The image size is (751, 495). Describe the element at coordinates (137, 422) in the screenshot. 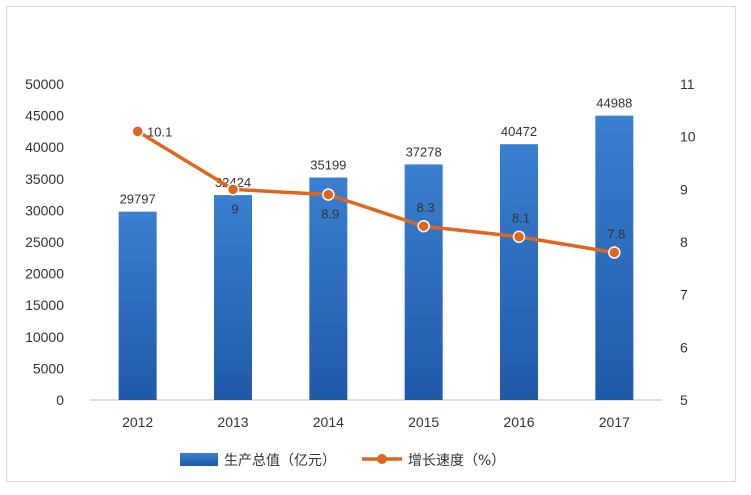

I see `x-tick-label: 2012` at that location.